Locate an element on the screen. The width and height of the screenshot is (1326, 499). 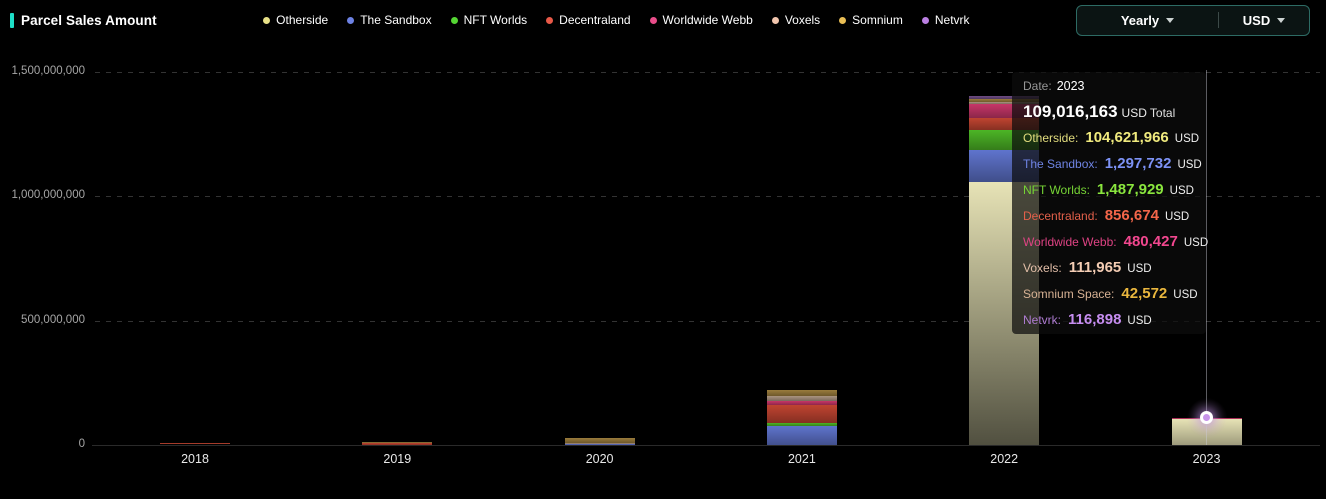
x-axis-label-2021: 2021 is located at coordinates (801, 459).